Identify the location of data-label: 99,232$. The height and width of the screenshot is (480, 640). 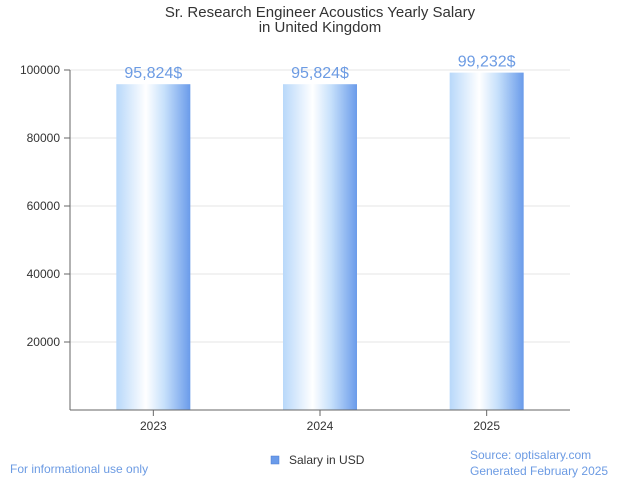
(487, 62).